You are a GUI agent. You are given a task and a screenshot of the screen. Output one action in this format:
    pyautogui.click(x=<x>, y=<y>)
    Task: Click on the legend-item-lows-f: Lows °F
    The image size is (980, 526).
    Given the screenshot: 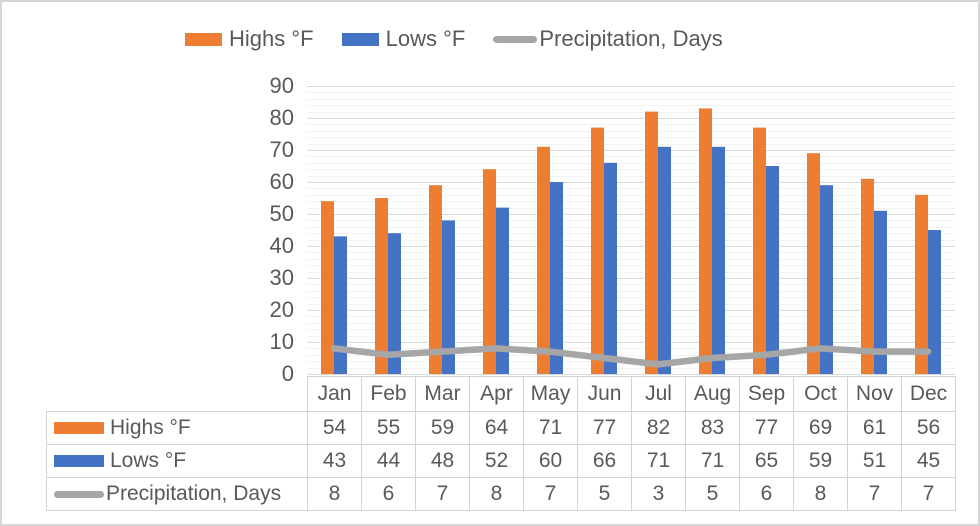 What is the action you would take?
    pyautogui.click(x=403, y=39)
    